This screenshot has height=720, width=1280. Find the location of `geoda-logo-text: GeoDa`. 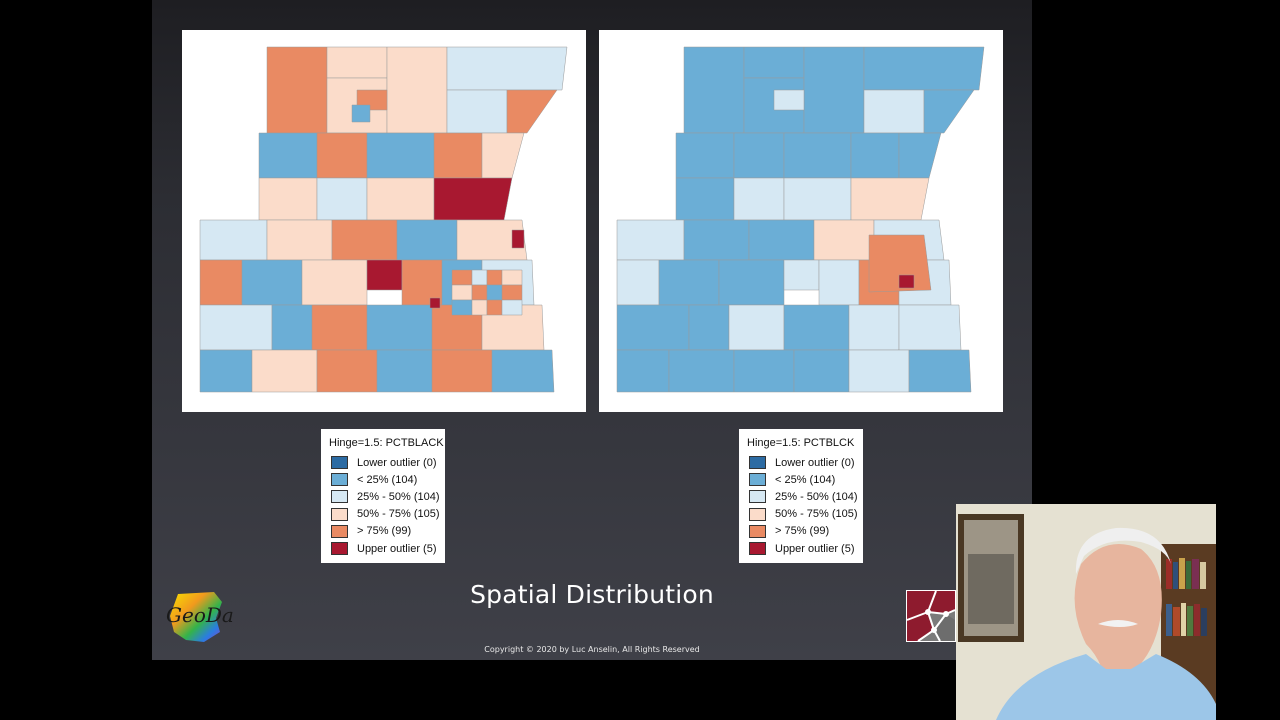

geoda-logo-text: GeoDa is located at coordinates (200, 615).